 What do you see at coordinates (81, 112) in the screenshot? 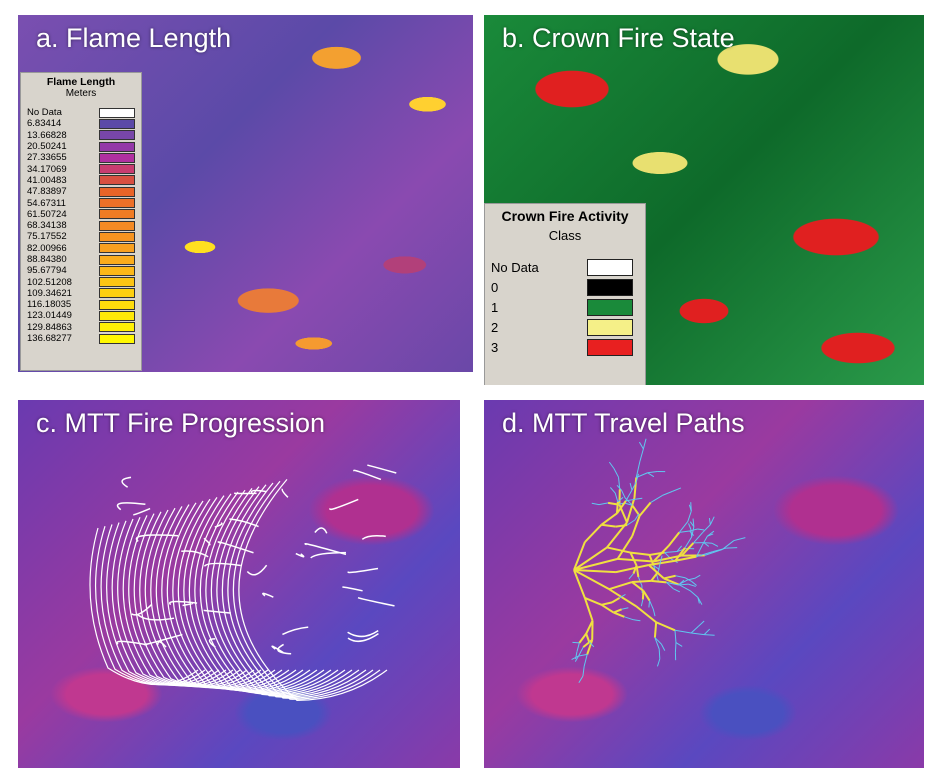
I see `legend-item: No Data` at bounding box center [81, 112].